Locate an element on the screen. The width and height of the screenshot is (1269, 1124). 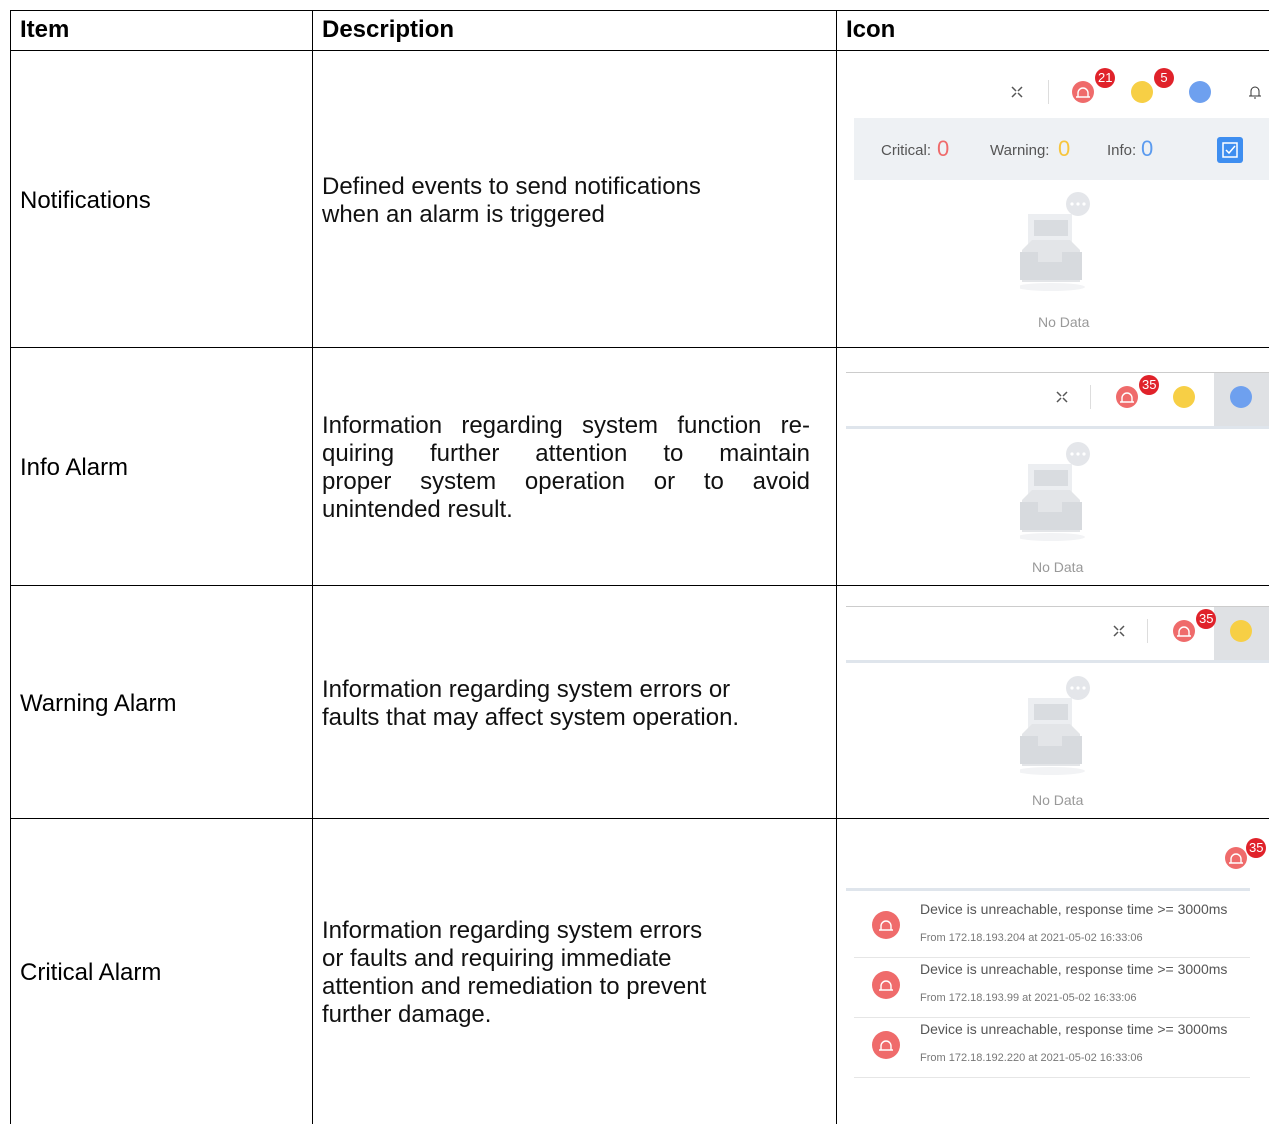
description-line: Information regarding system errors is located at coordinates (512, 930).